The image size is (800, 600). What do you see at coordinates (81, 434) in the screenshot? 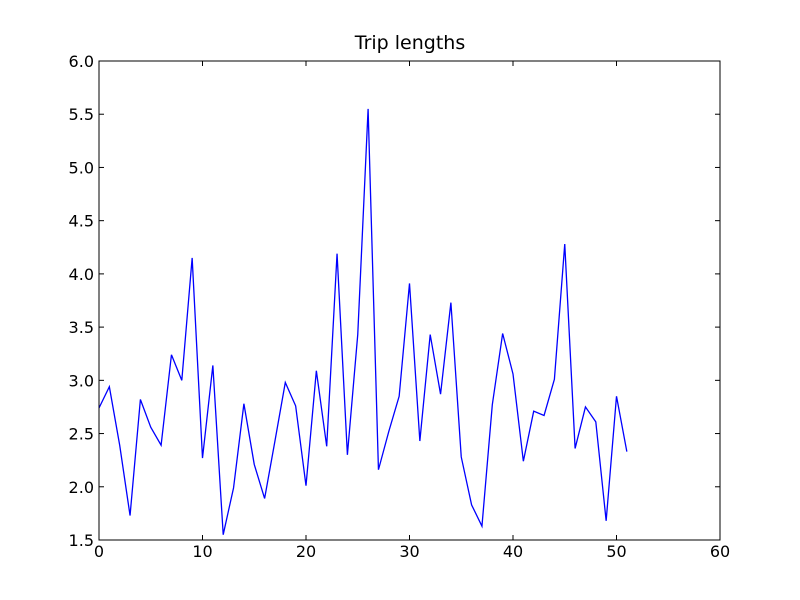
I see `y-tick-label: 2.5` at bounding box center [81, 434].